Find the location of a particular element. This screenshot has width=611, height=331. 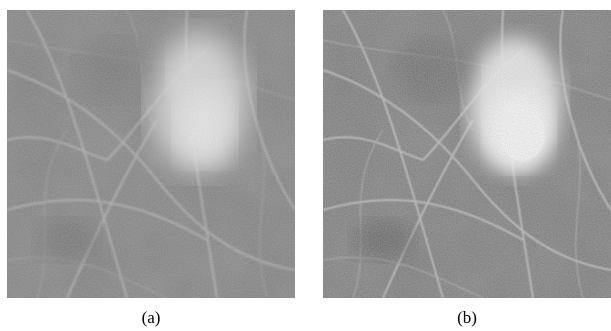

caption-a: (a) is located at coordinates (151, 317).